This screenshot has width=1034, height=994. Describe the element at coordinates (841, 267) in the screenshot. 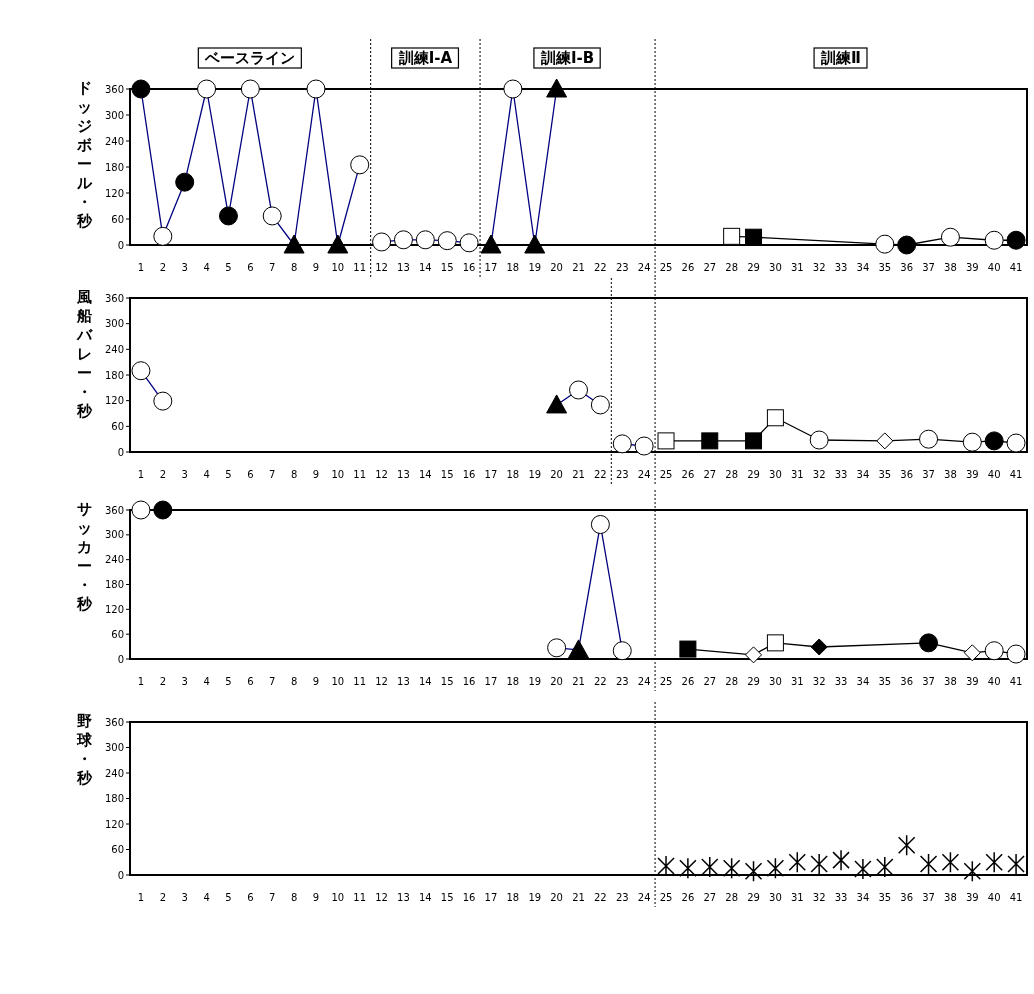

I see `x-tick-label: 33` at that location.